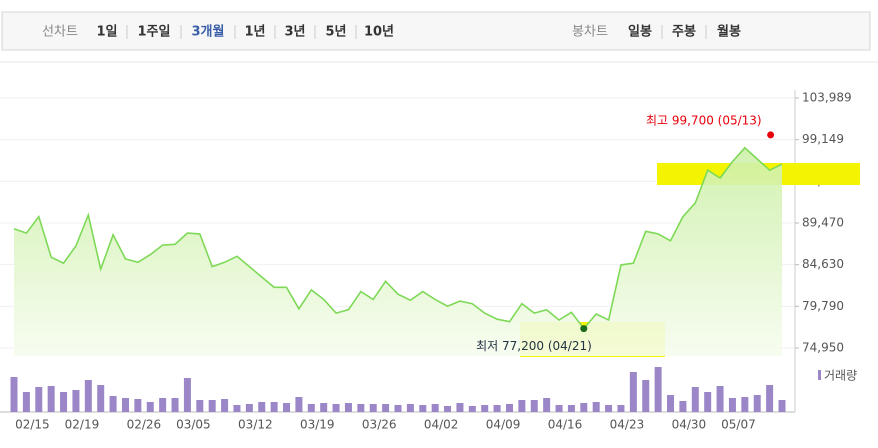 This screenshot has height=448, width=878. What do you see at coordinates (684, 32) in the screenshot?
I see `candle-tab: 주봉` at bounding box center [684, 32].